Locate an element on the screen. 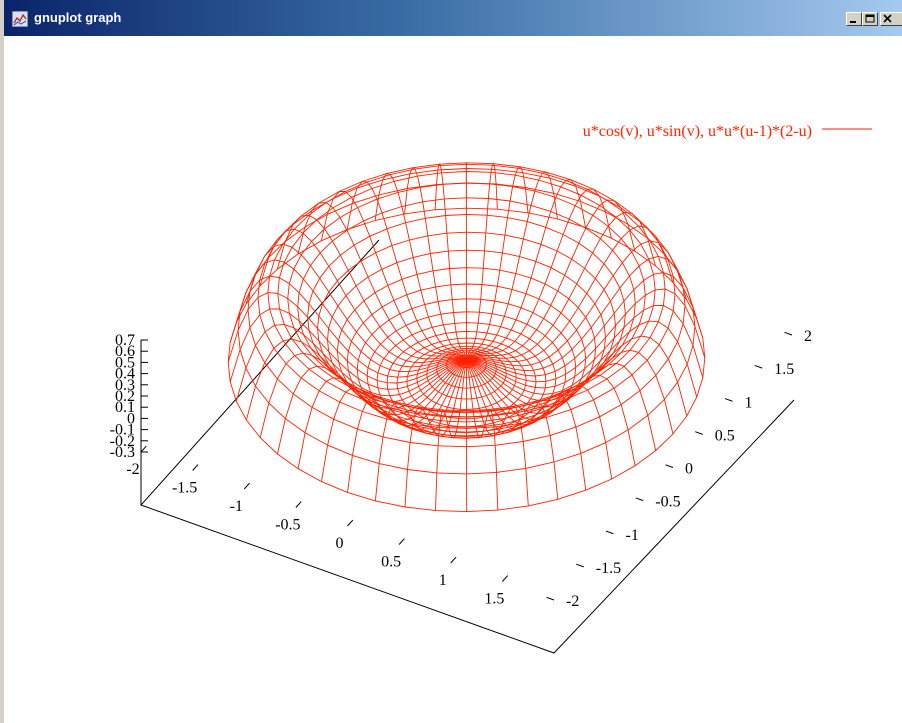 The width and height of the screenshot is (902, 723). x-tick-label: 0 is located at coordinates (340, 543).